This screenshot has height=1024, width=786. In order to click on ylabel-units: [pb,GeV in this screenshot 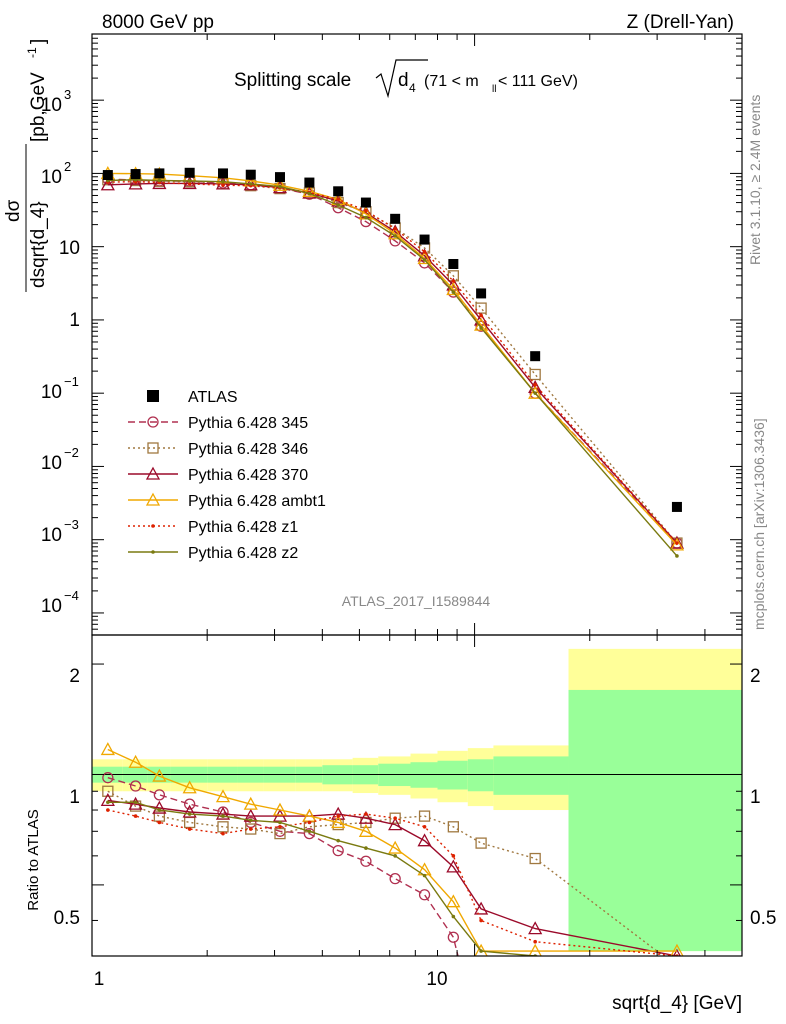, I will do `click(38, 107)`.